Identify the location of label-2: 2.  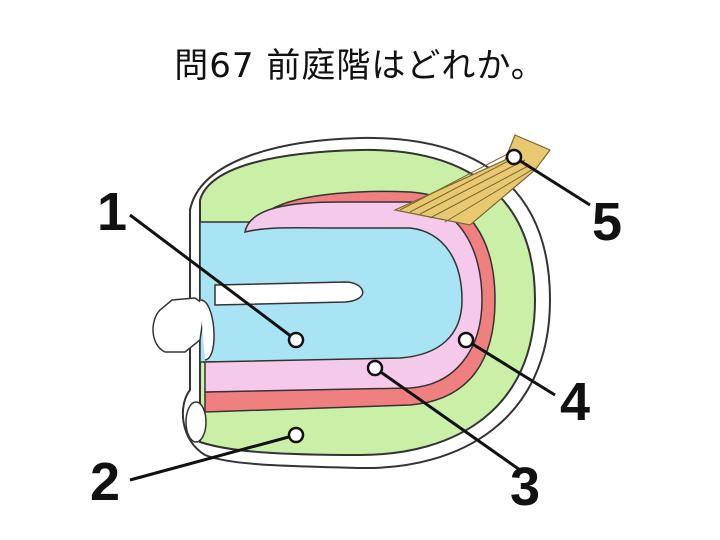
(105, 482).